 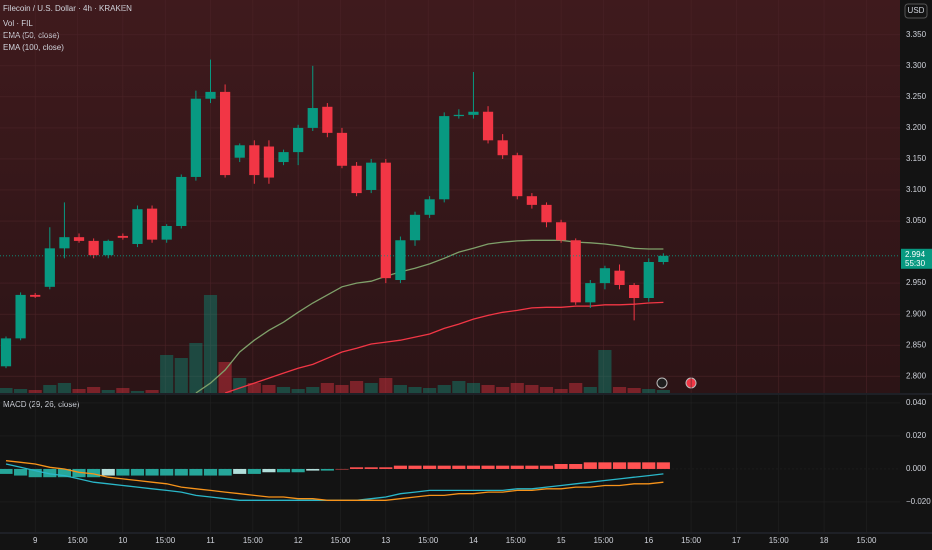 What do you see at coordinates (916, 375) in the screenshot?
I see `y-tick-label: 2.800` at bounding box center [916, 375].